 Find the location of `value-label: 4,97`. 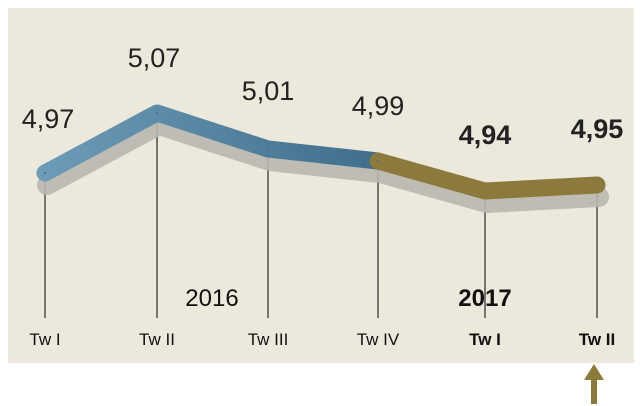

value-label: 4,97 is located at coordinates (48, 119).